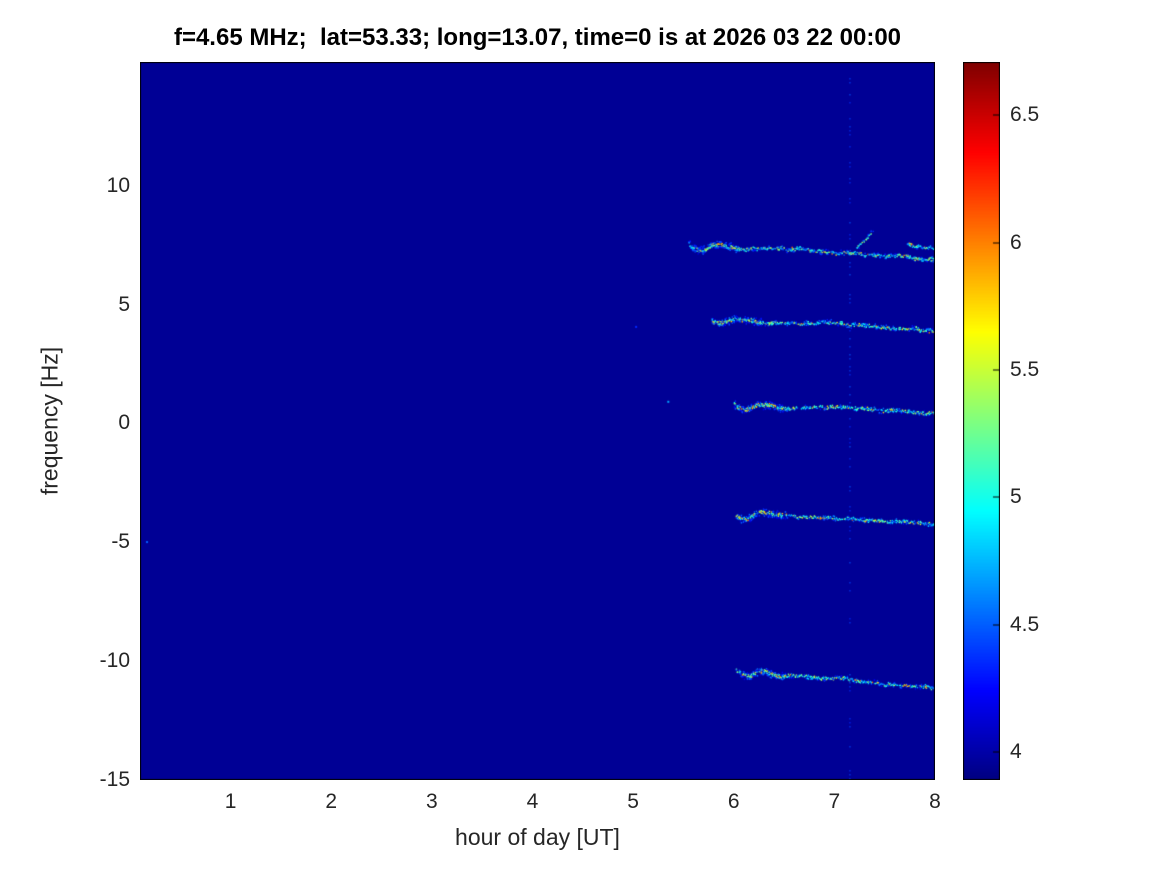  Describe the element at coordinates (431, 801) in the screenshot. I see `x-tick-label: 3` at that location.